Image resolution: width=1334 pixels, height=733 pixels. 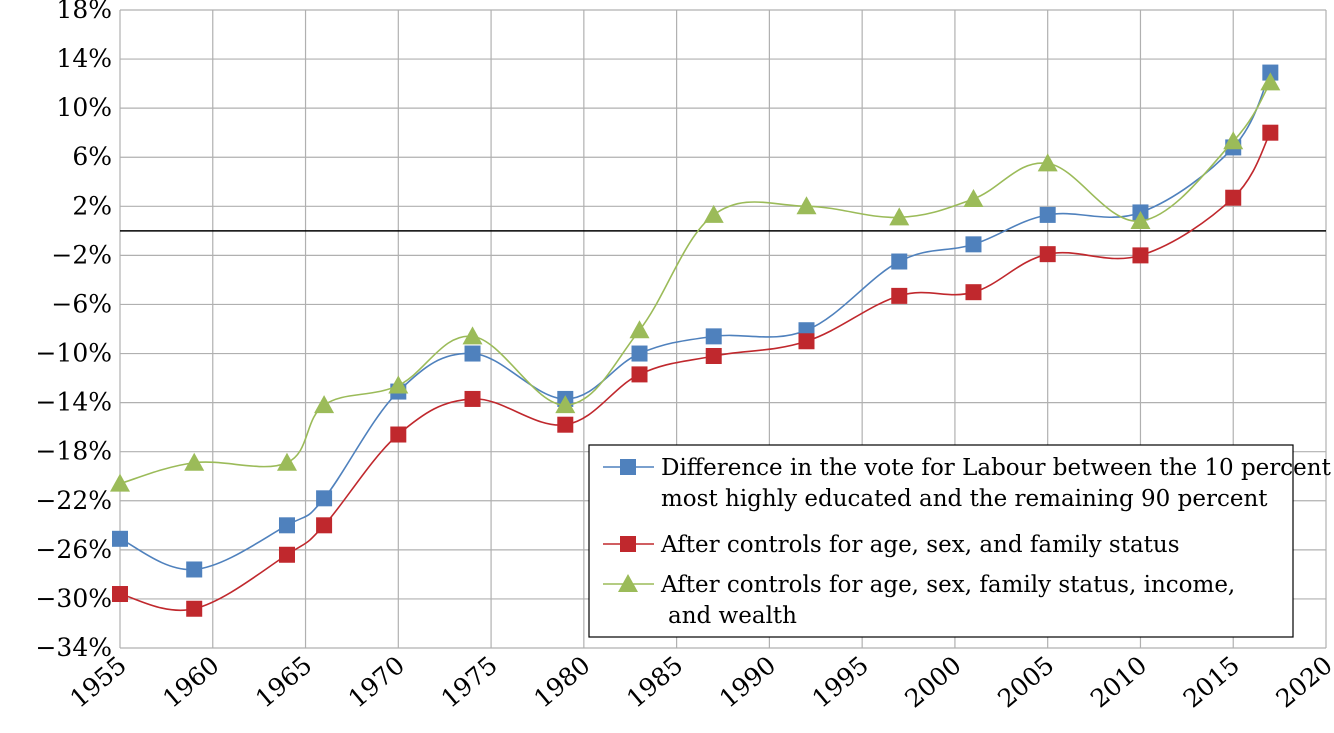 What do you see at coordinates (84, 107) in the screenshot?
I see `y-tick-label: 10%` at bounding box center [84, 107].